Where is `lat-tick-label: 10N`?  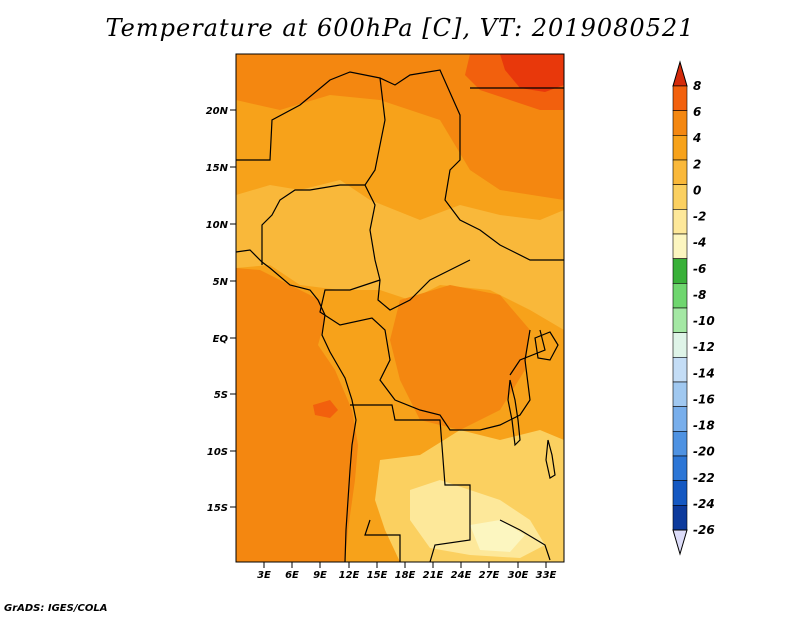 lat-tick-label: 10N is located at coordinates (217, 225).